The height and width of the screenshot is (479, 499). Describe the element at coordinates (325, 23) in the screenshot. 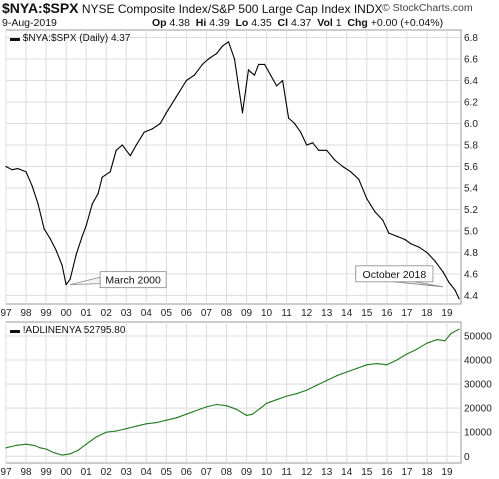

I see `volume-label: Vol` at that location.